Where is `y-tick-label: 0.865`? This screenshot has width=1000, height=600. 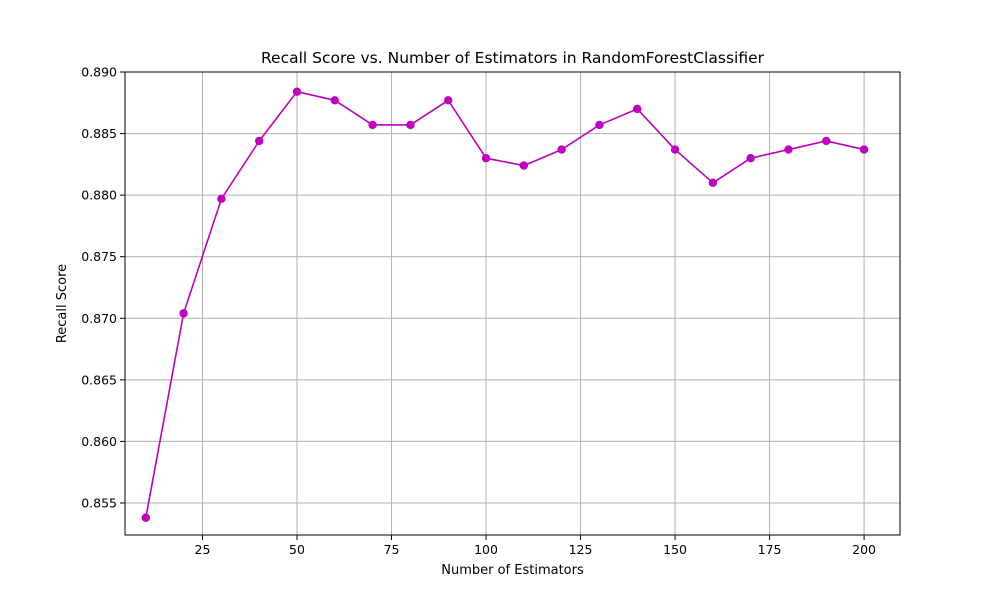
y-tick-label: 0.865 is located at coordinates (99, 379).